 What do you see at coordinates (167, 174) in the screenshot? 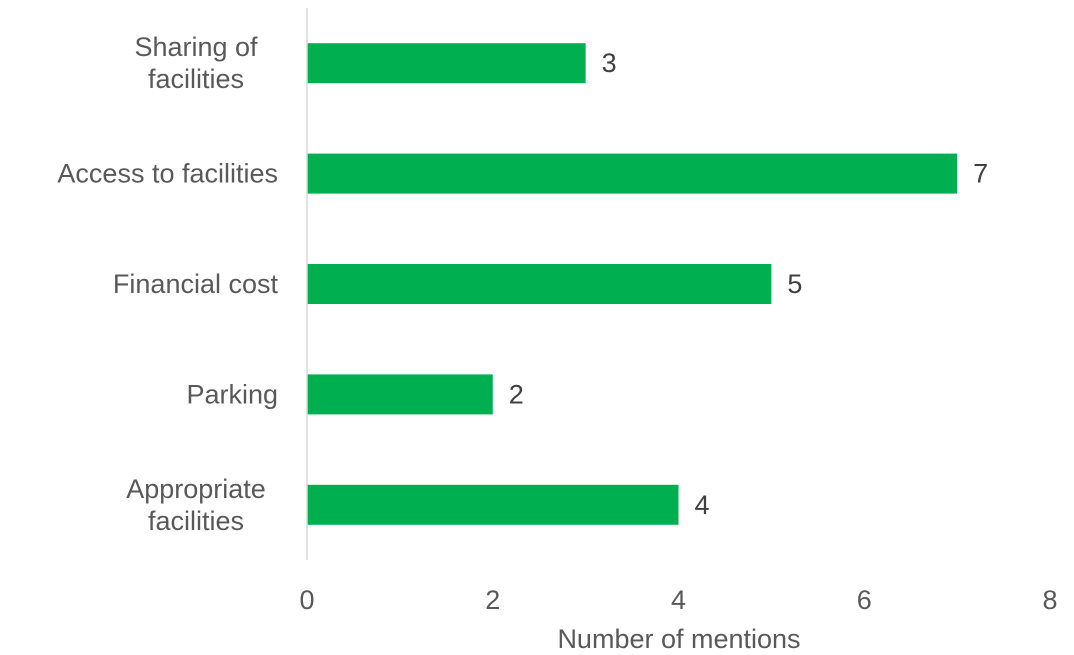
I see `category-label-1: Access to facilities` at bounding box center [167, 174].